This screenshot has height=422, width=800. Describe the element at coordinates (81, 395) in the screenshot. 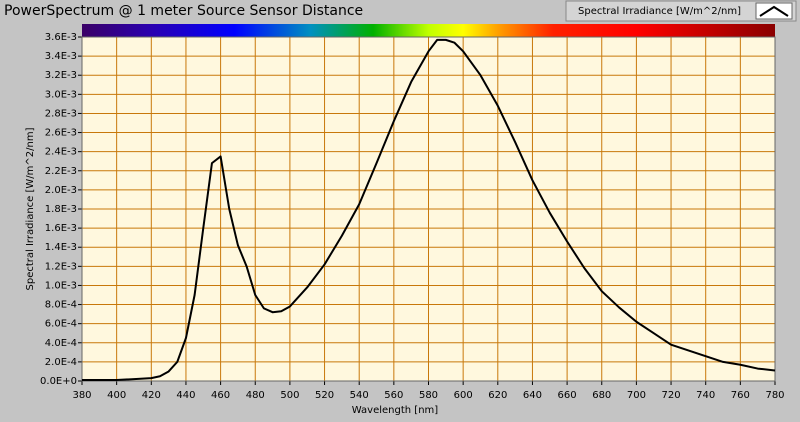

I see `x-tick-label: 380` at that location.